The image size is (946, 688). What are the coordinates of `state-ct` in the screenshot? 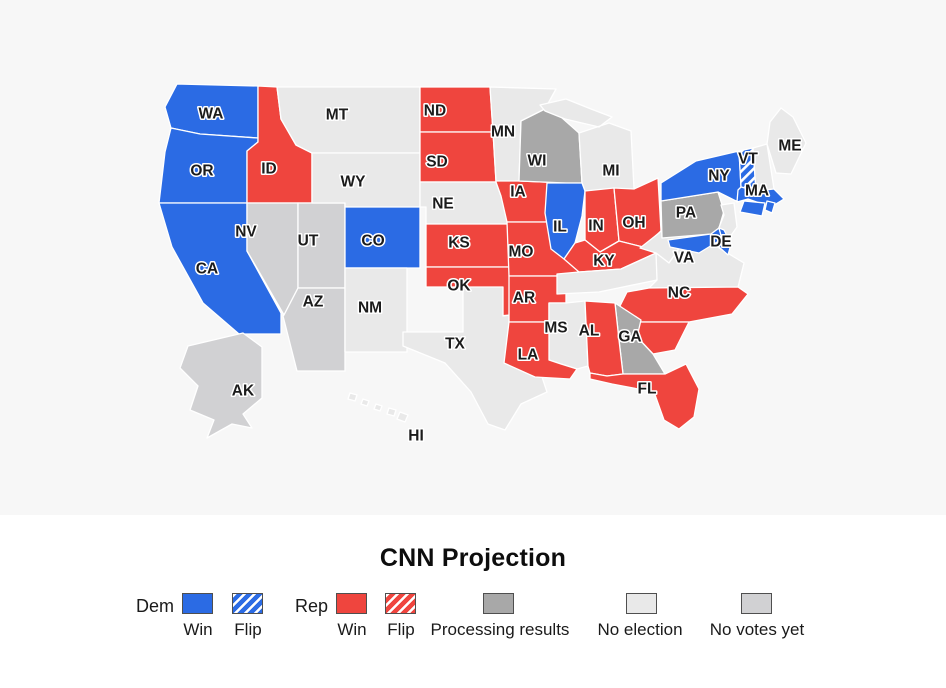 It's located at (752, 208).